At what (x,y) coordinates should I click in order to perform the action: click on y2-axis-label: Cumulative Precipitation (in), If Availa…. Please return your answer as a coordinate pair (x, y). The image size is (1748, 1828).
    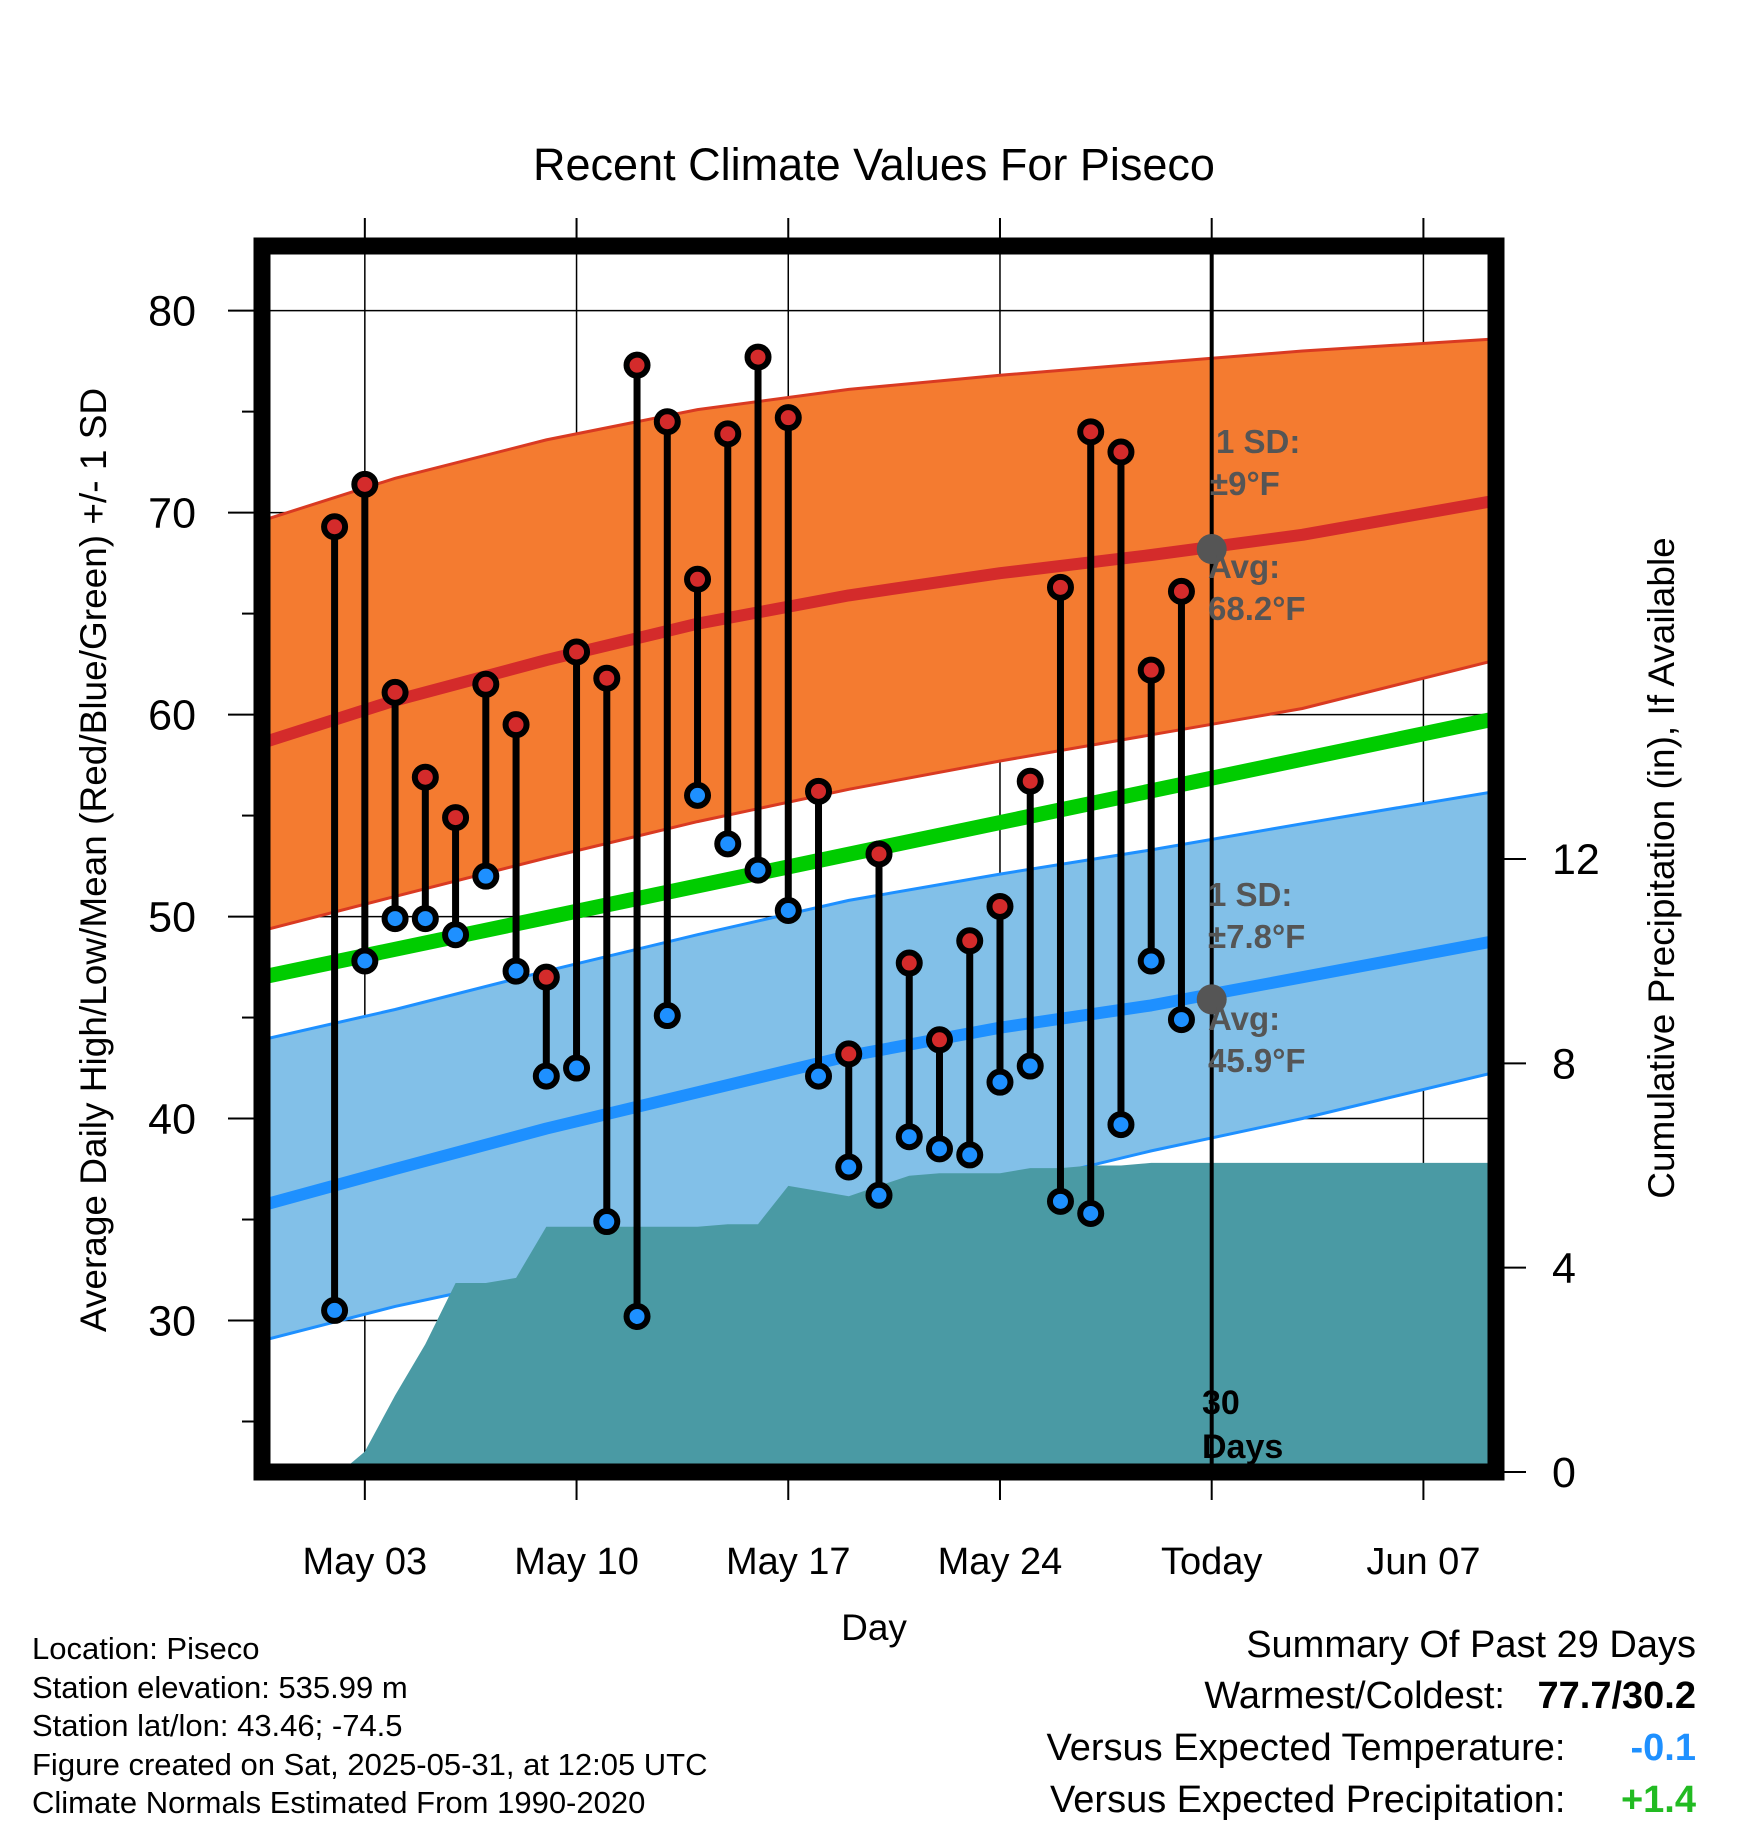
    Looking at the image, I should click on (1661, 868).